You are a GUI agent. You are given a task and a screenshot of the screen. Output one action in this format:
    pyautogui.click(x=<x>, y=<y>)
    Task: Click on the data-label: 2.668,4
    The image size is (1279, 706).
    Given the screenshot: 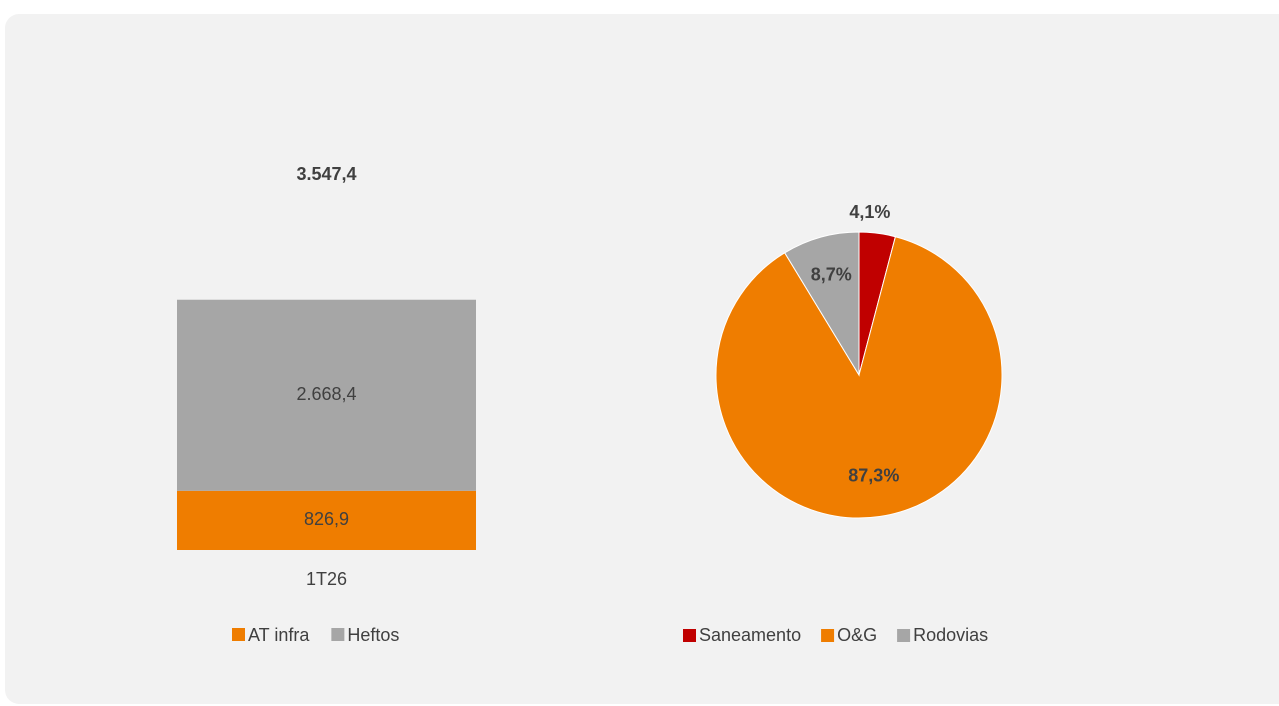 What is the action you would take?
    pyautogui.click(x=326, y=394)
    